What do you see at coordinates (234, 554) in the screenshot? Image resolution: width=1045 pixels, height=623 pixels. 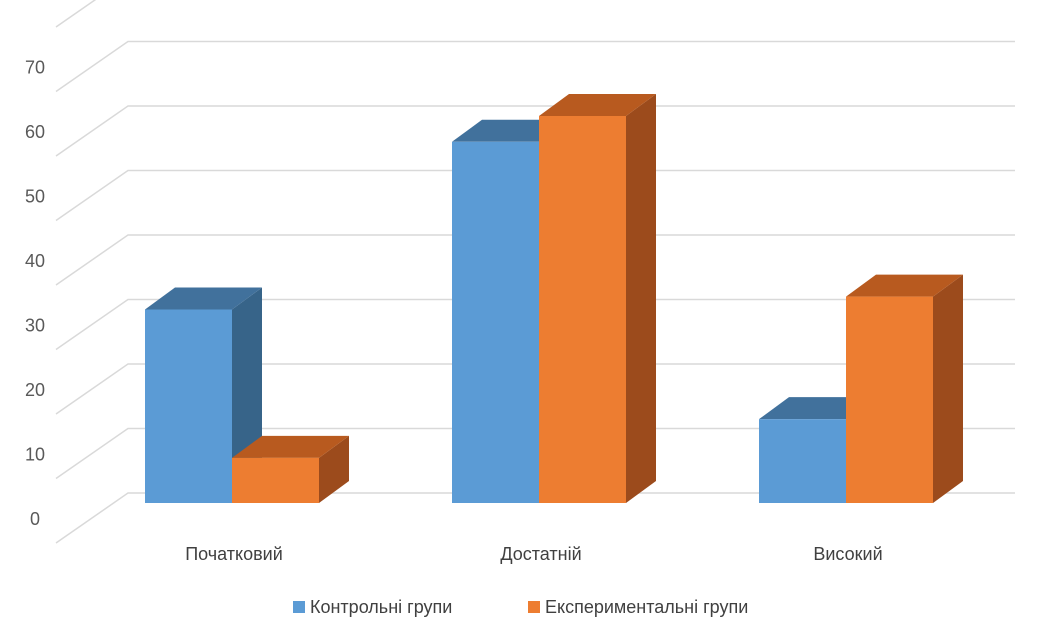 I see `x-category-label: Початковий` at bounding box center [234, 554].